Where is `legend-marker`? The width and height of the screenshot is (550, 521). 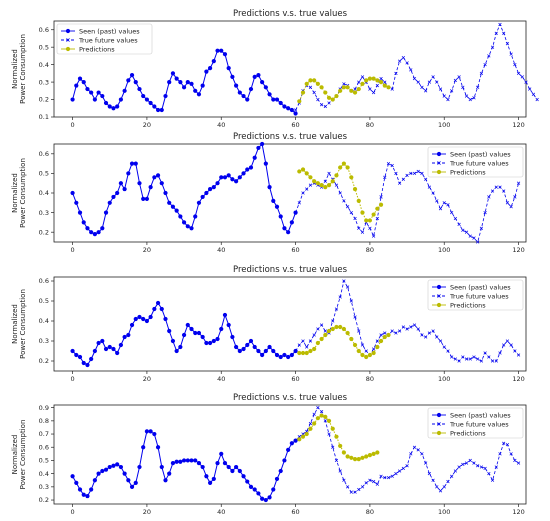 legend-marker is located at coordinates (439, 154).